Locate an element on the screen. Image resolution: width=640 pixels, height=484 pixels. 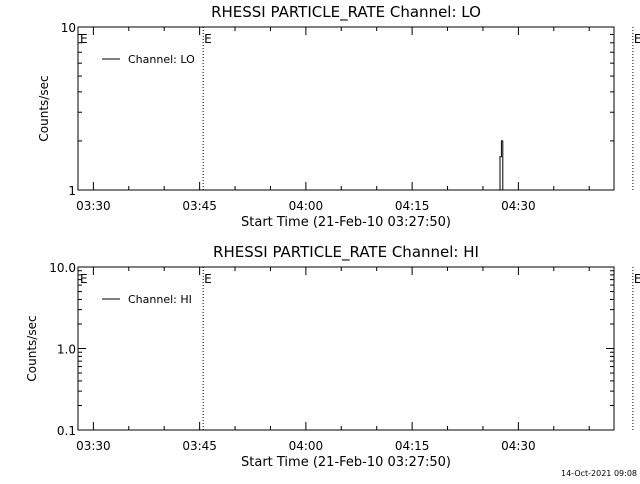
y-tick-label: 1.0 is located at coordinates (66, 350).